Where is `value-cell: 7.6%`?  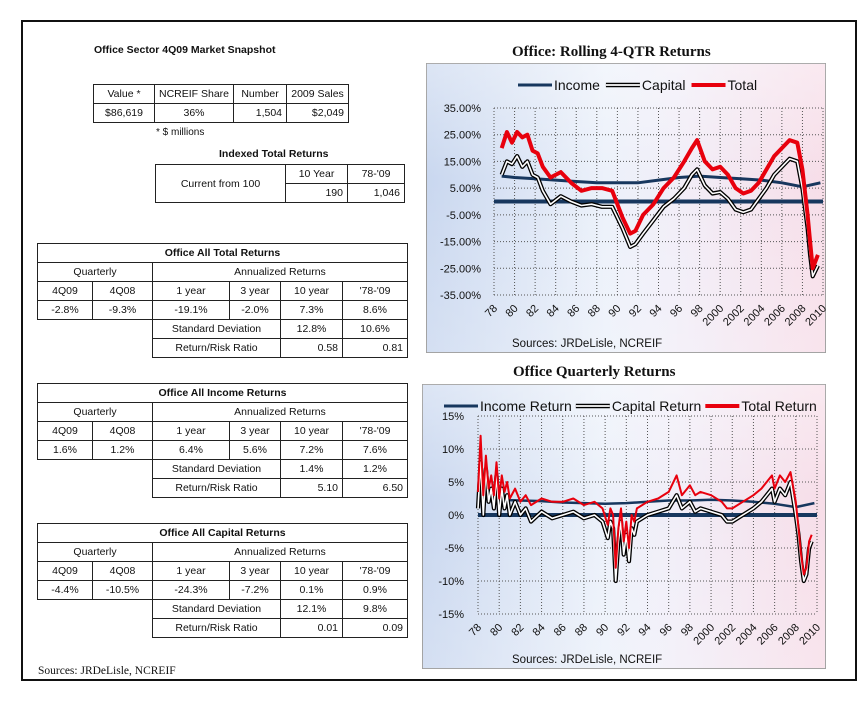 value-cell: 7.6% is located at coordinates (375, 450).